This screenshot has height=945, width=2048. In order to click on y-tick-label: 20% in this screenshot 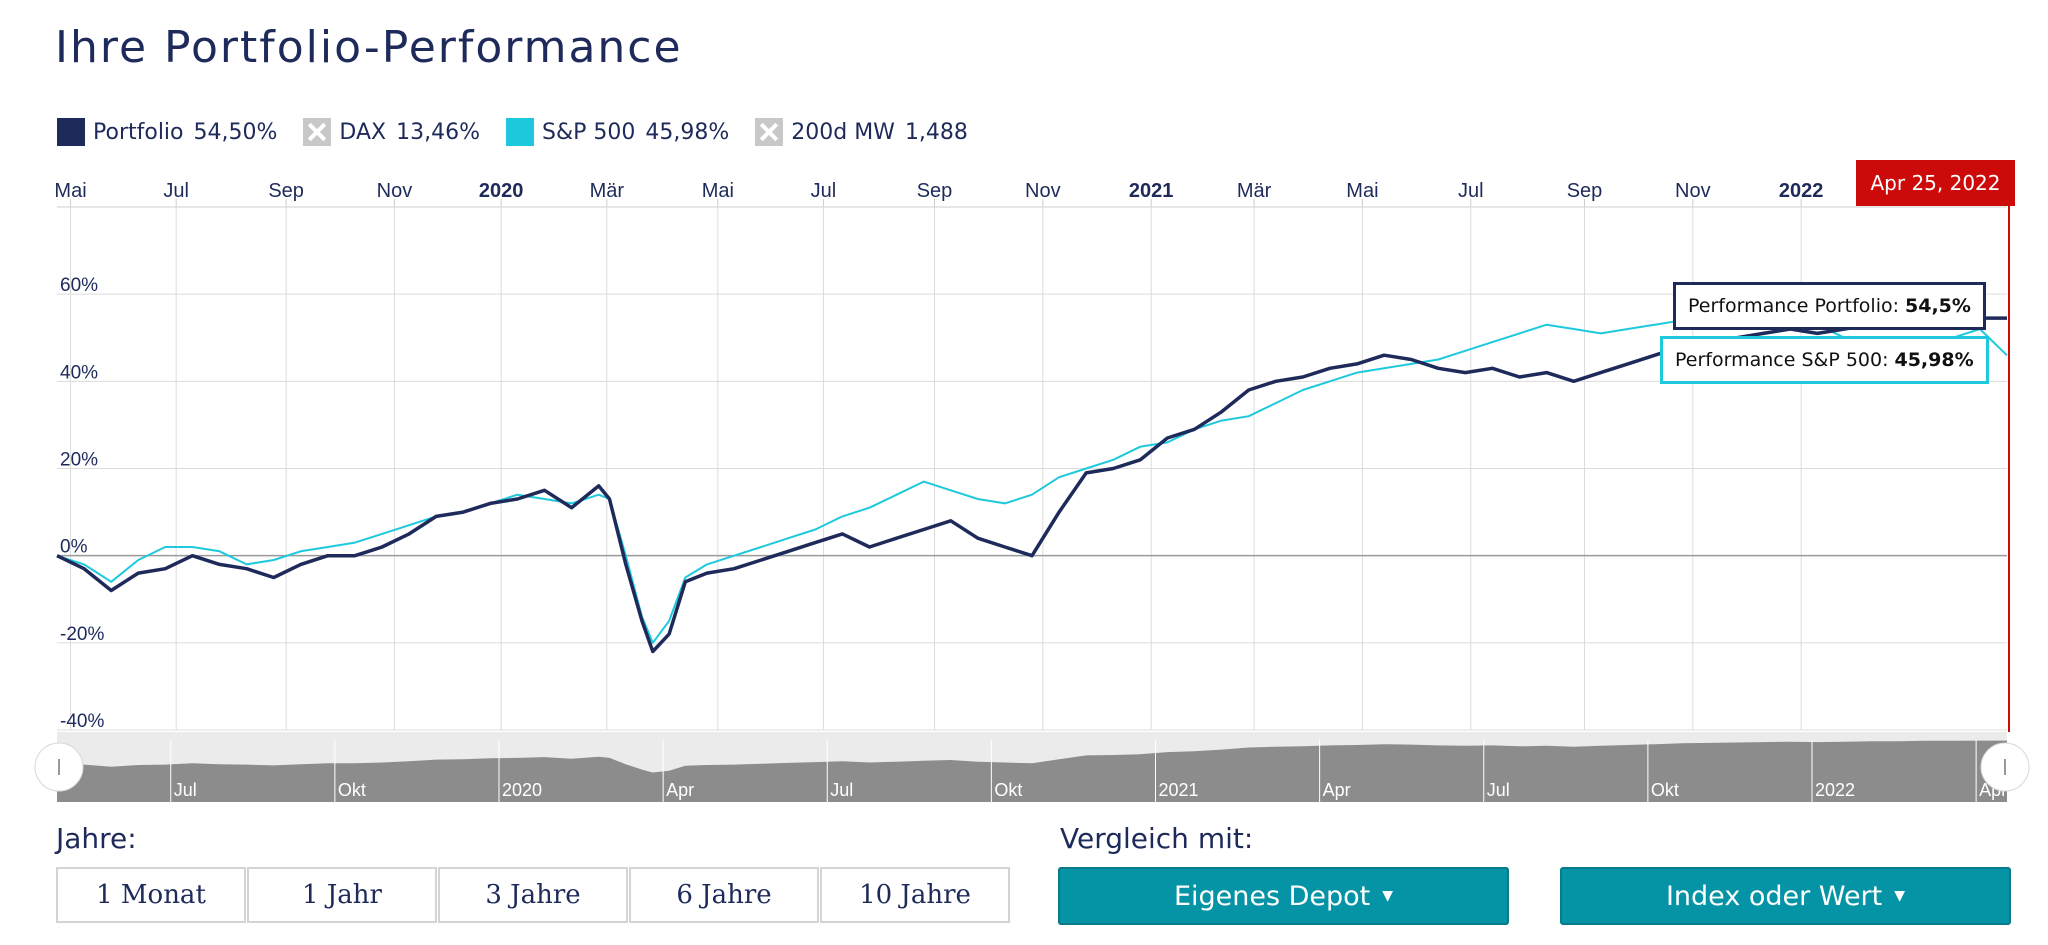, I will do `click(79, 460)`.